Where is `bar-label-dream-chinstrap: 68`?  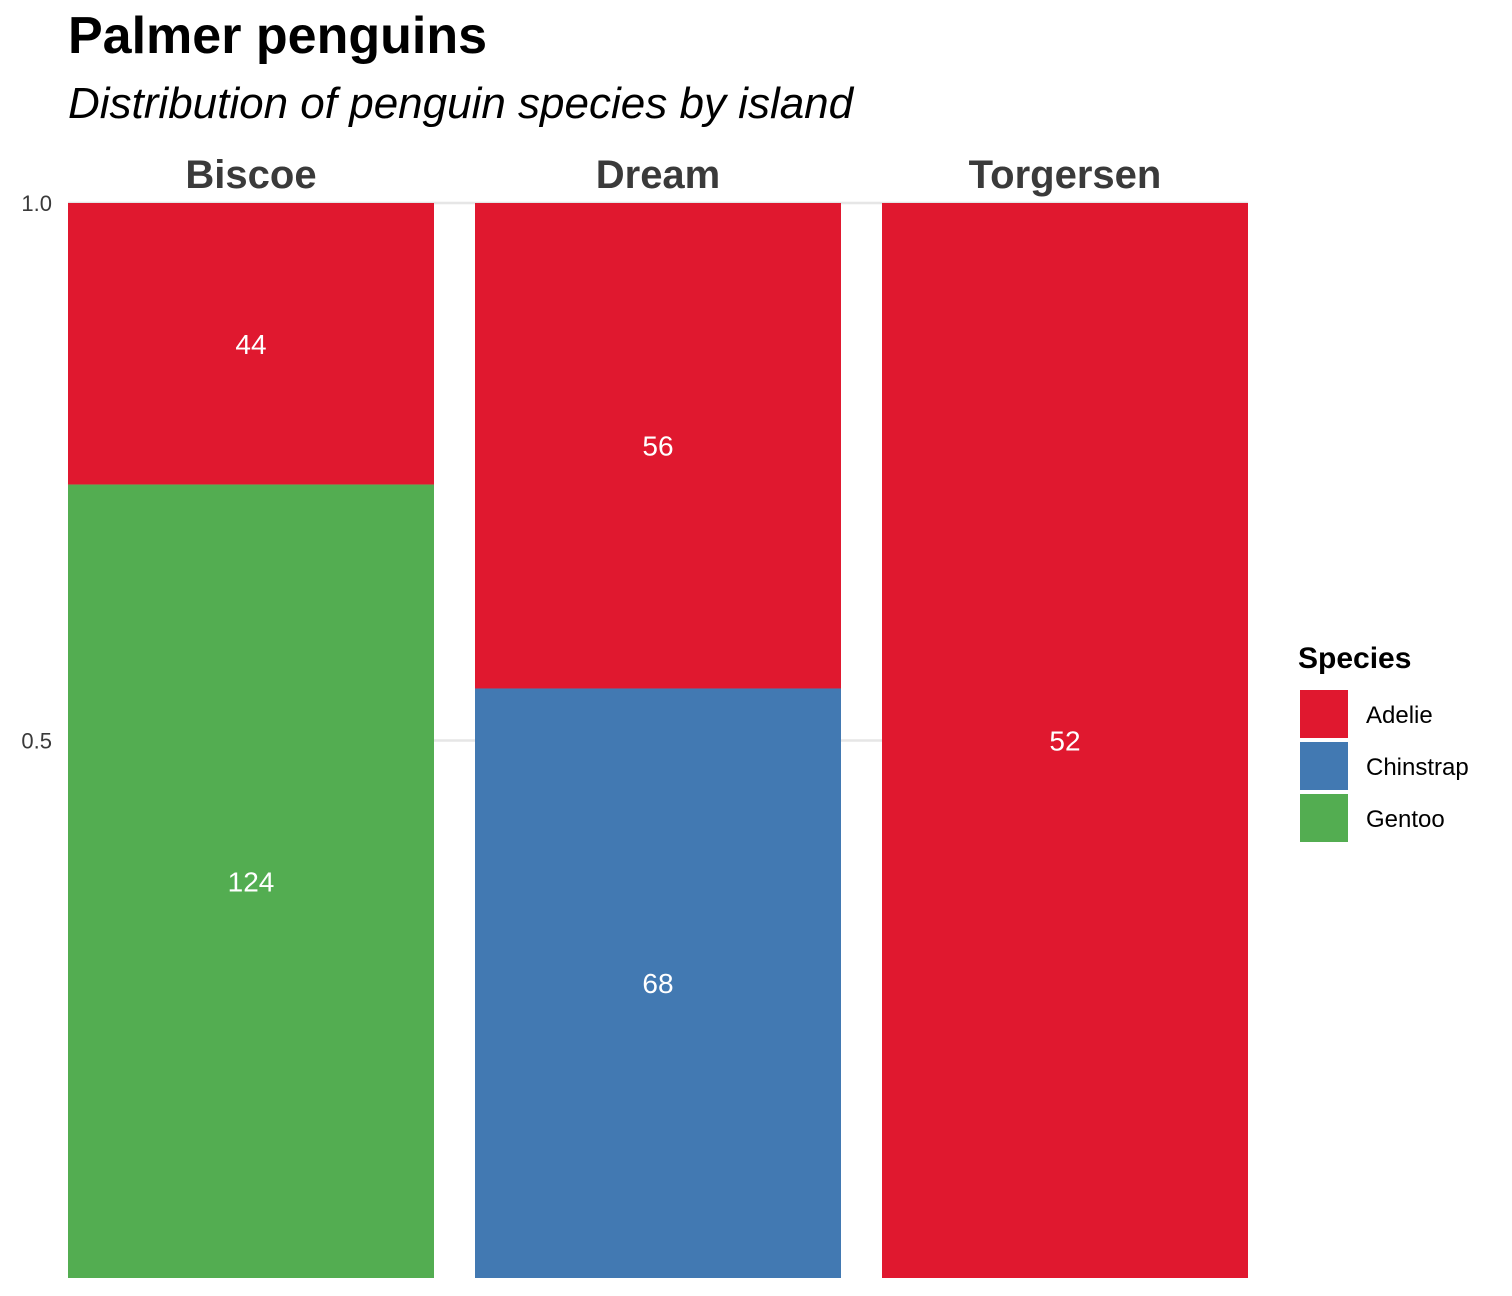
bar-label-dream-chinstrap: 68 is located at coordinates (657, 983).